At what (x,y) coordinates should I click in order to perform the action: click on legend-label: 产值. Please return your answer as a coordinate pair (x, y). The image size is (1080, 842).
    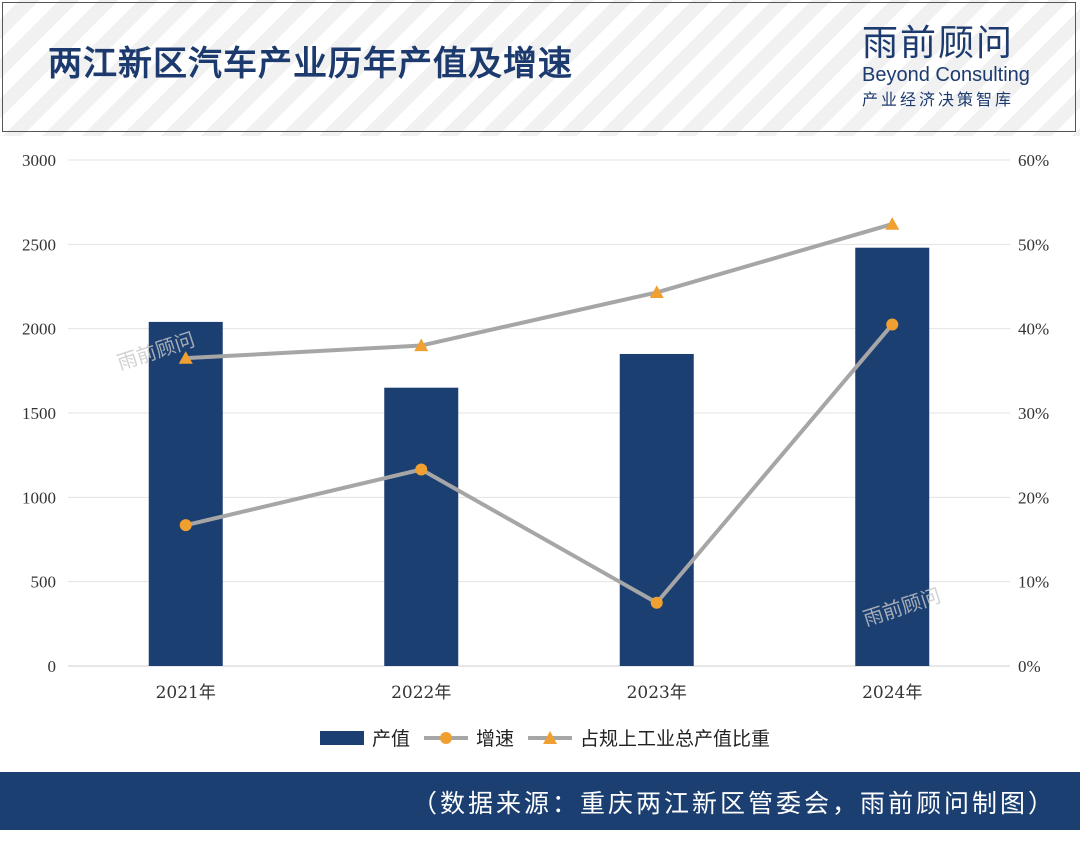
    Looking at the image, I should click on (391, 739).